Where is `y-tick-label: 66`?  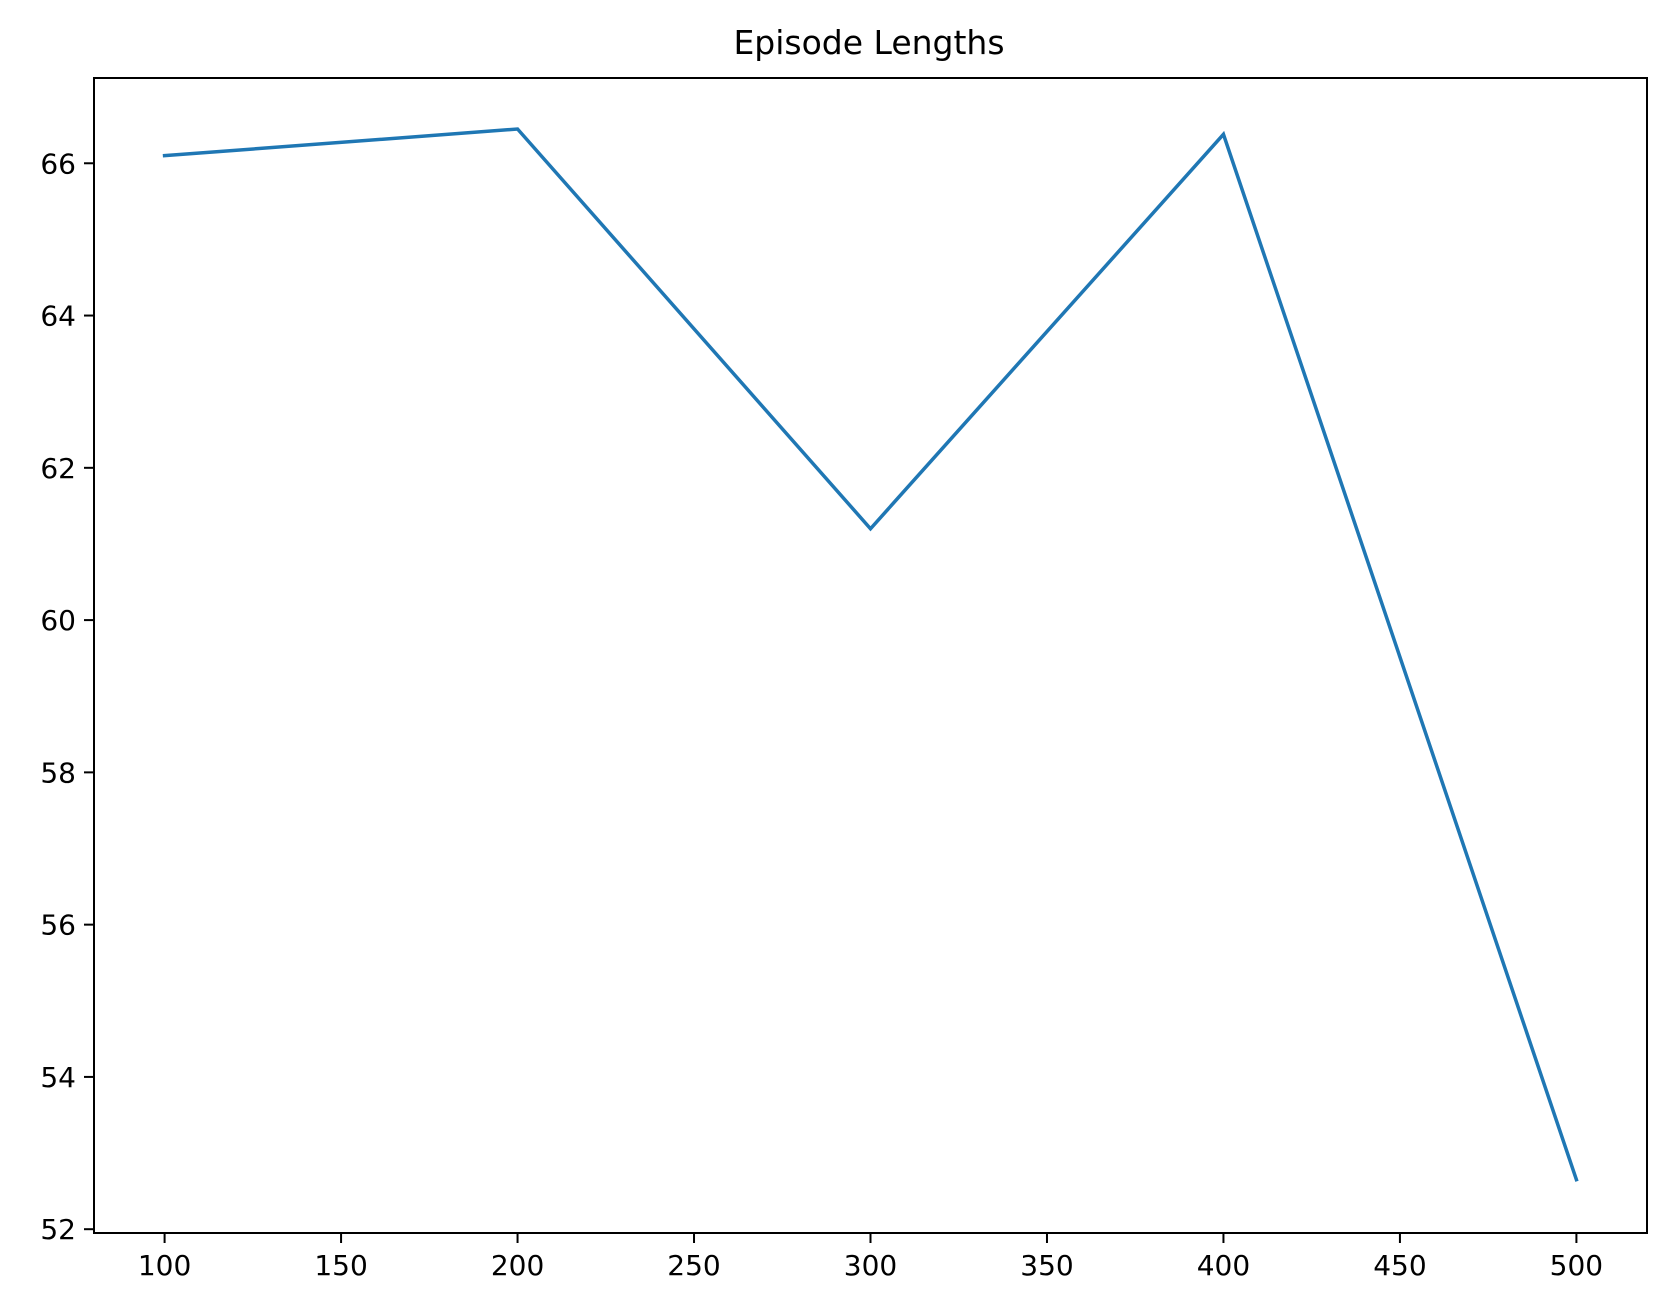
y-tick-label: 66 is located at coordinates (58, 163).